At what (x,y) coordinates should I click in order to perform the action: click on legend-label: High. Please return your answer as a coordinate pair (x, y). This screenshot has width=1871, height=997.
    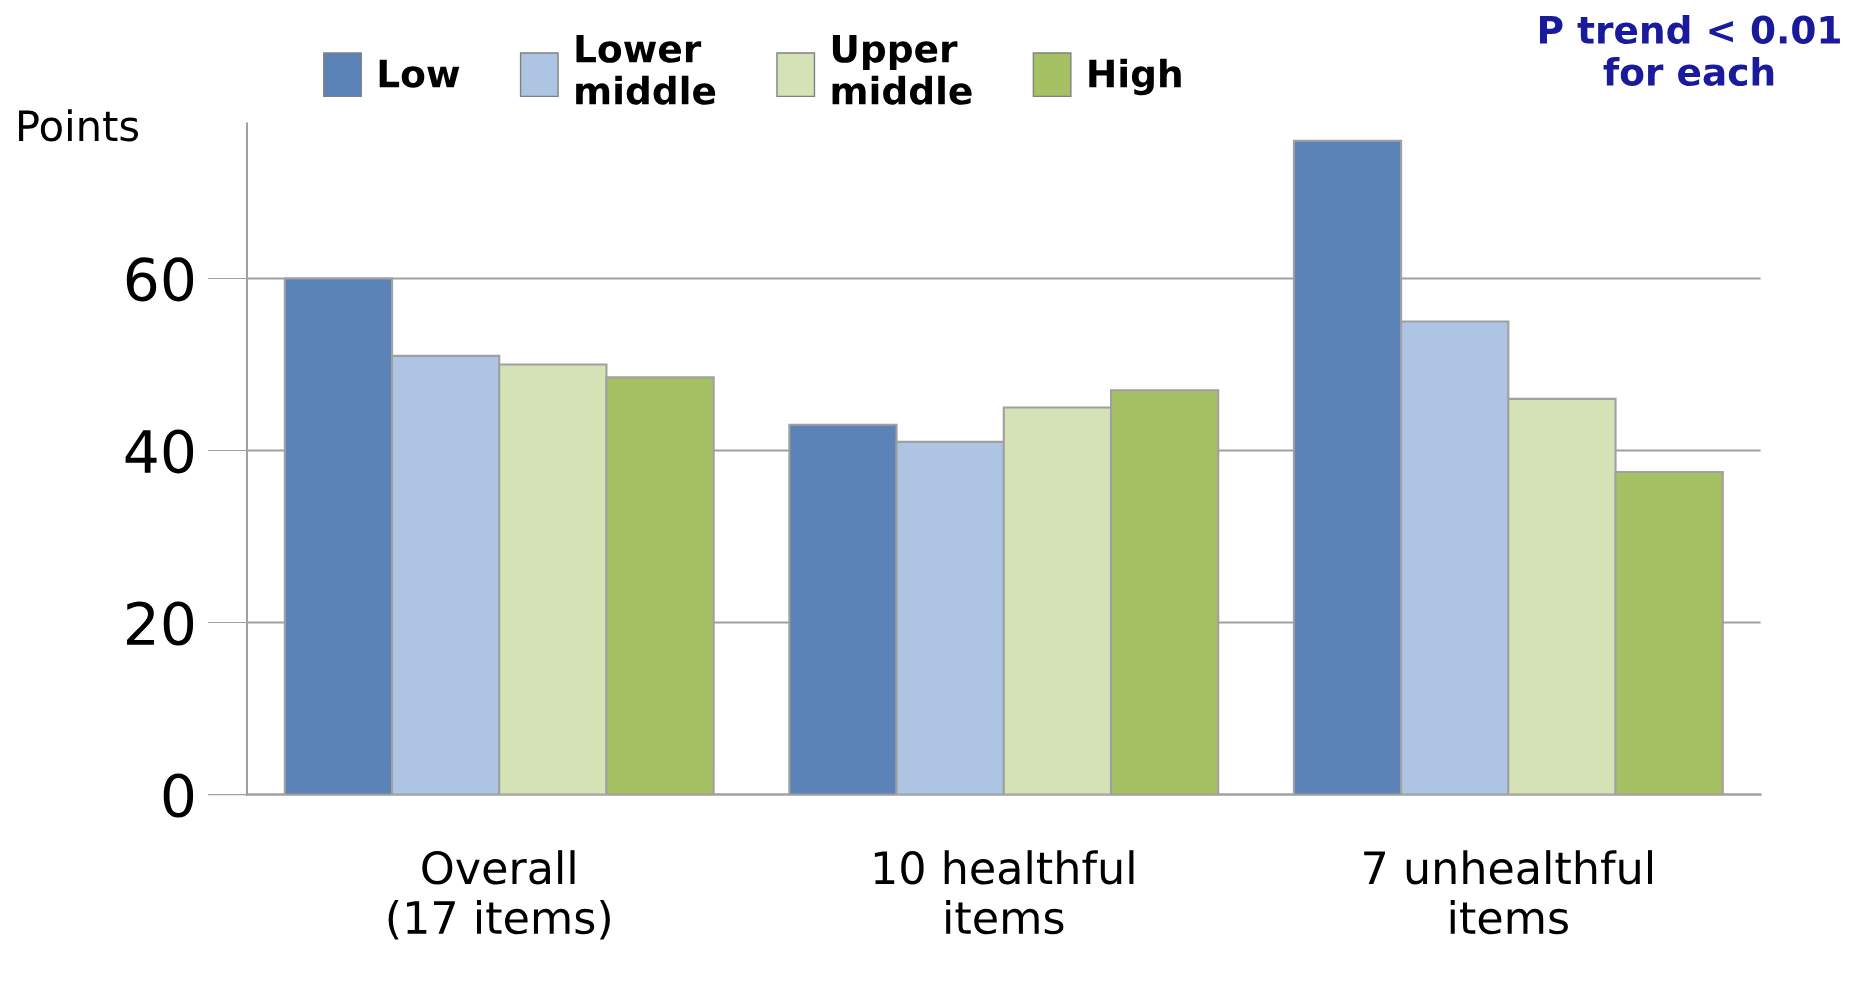
    Looking at the image, I should click on (1135, 77).